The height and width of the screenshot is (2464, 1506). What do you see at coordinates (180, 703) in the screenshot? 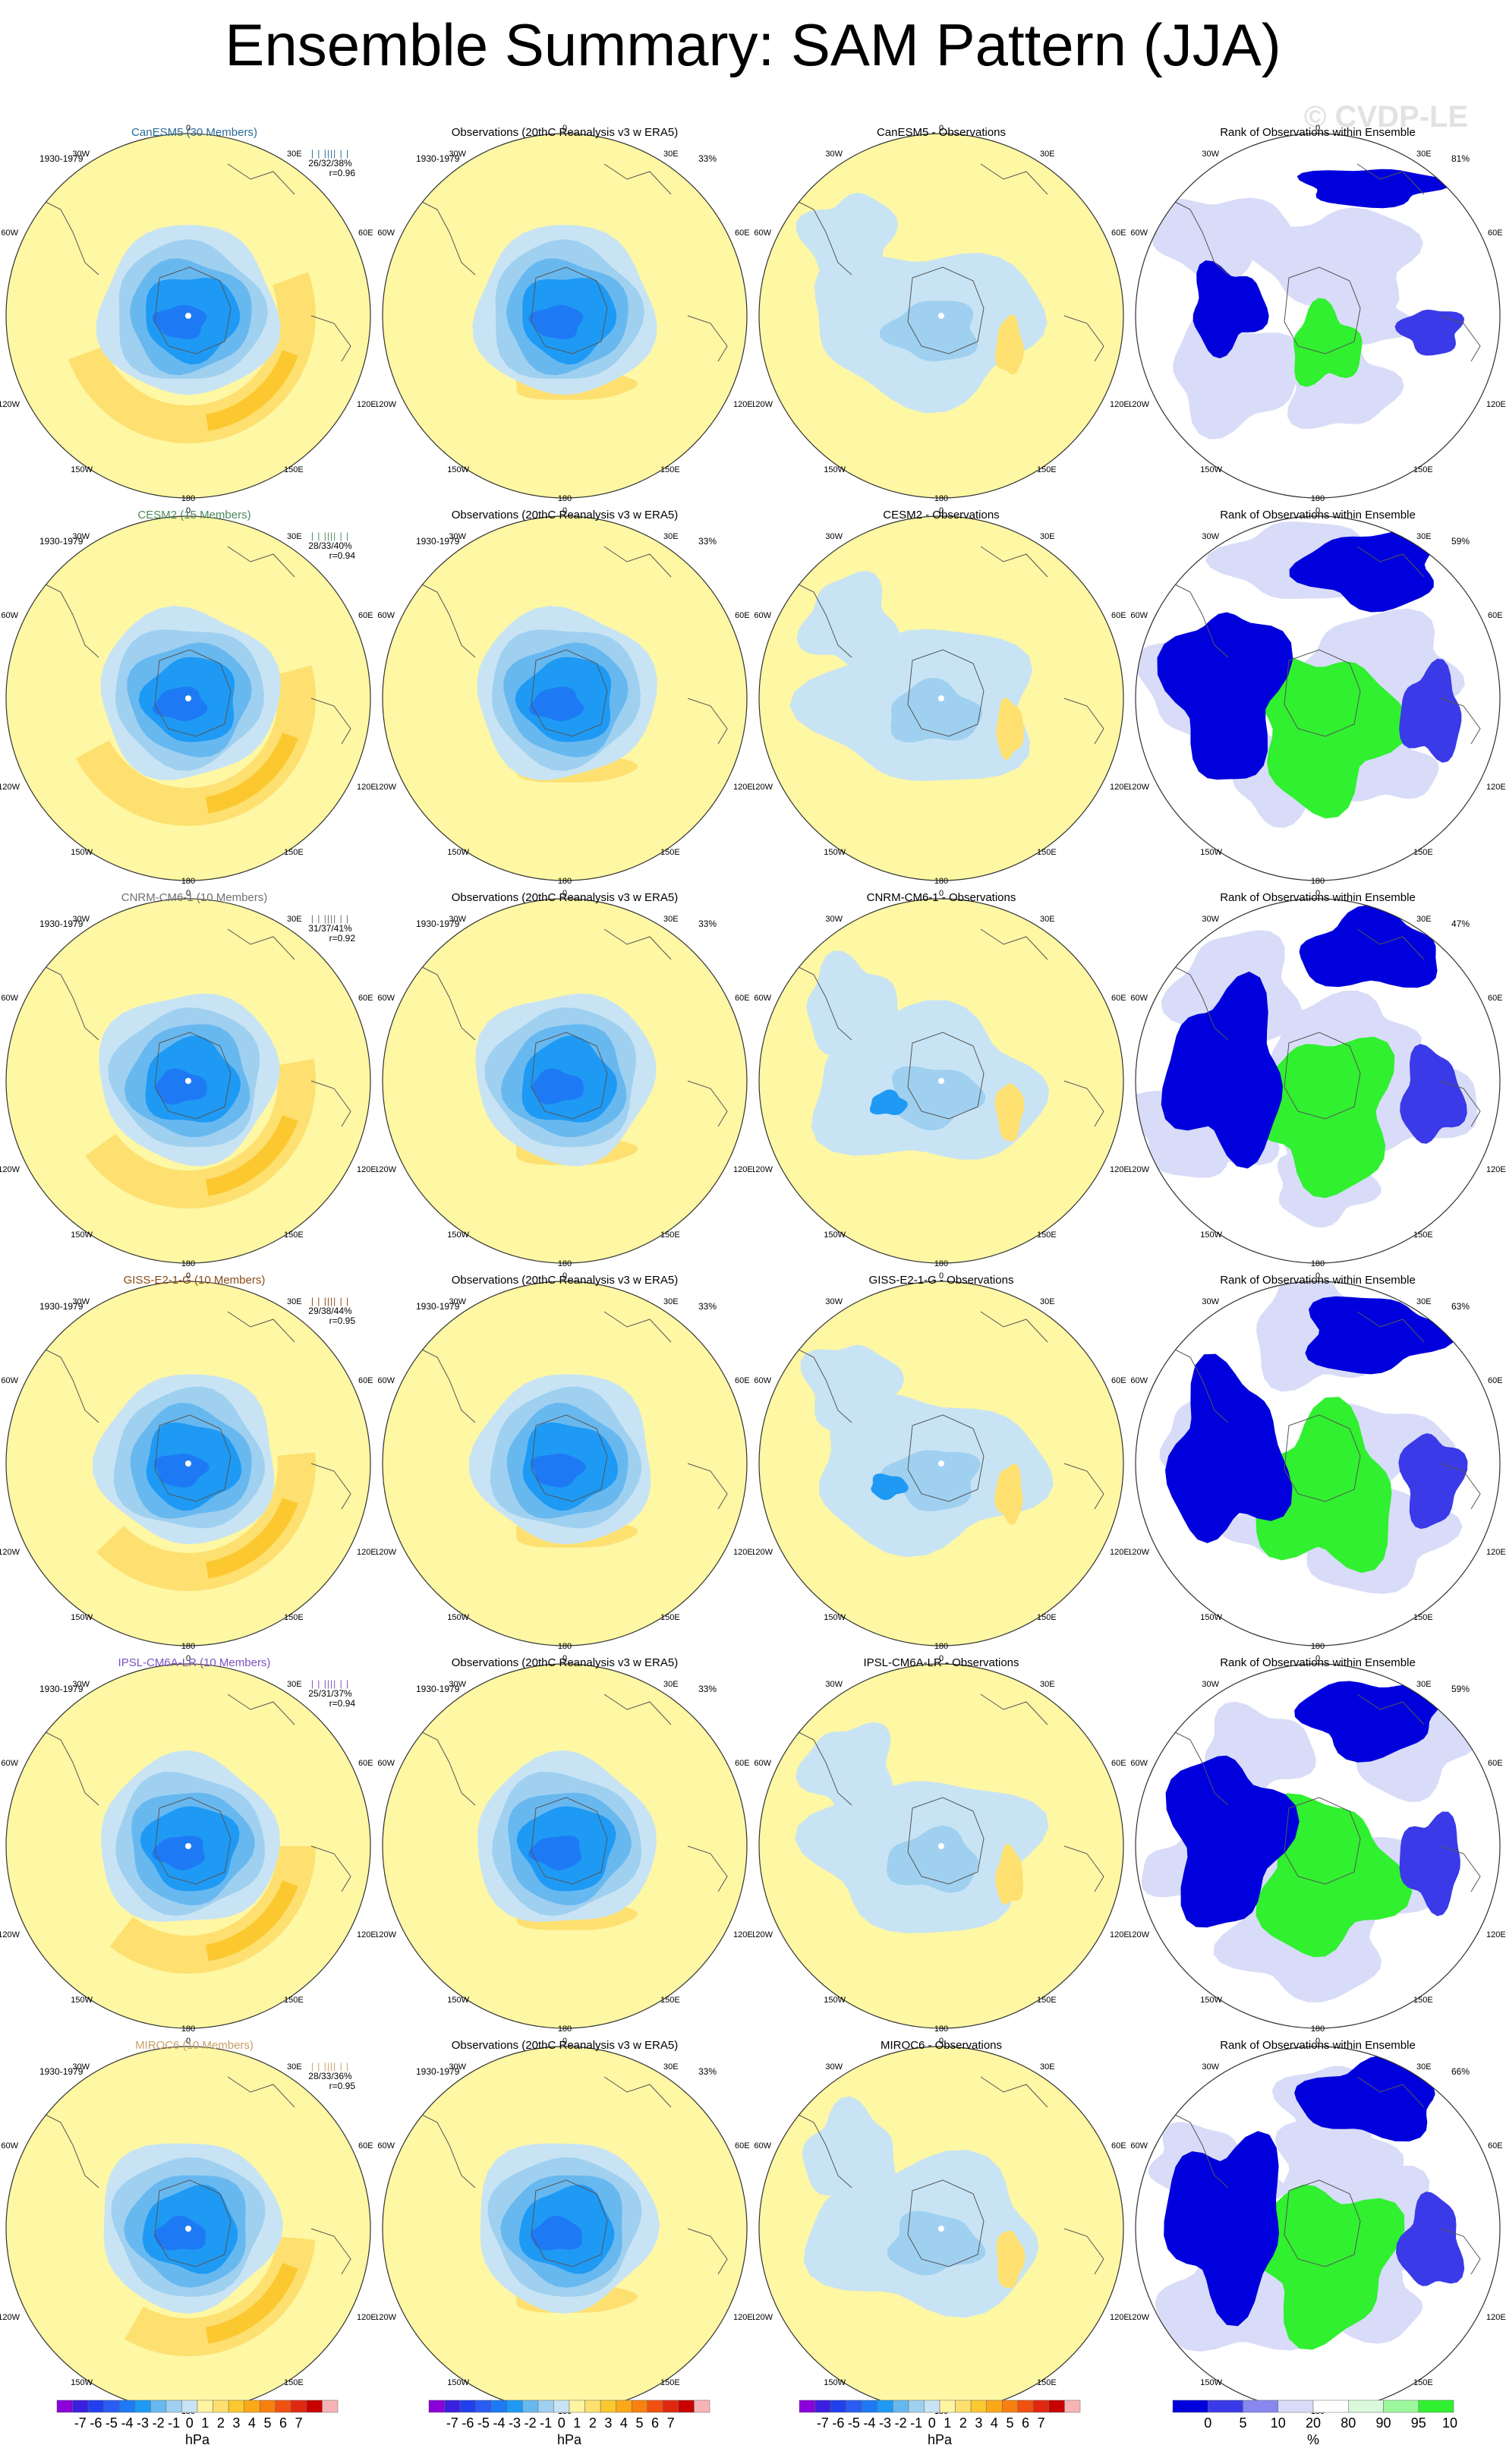
I see `contour-neg5` at bounding box center [180, 703].